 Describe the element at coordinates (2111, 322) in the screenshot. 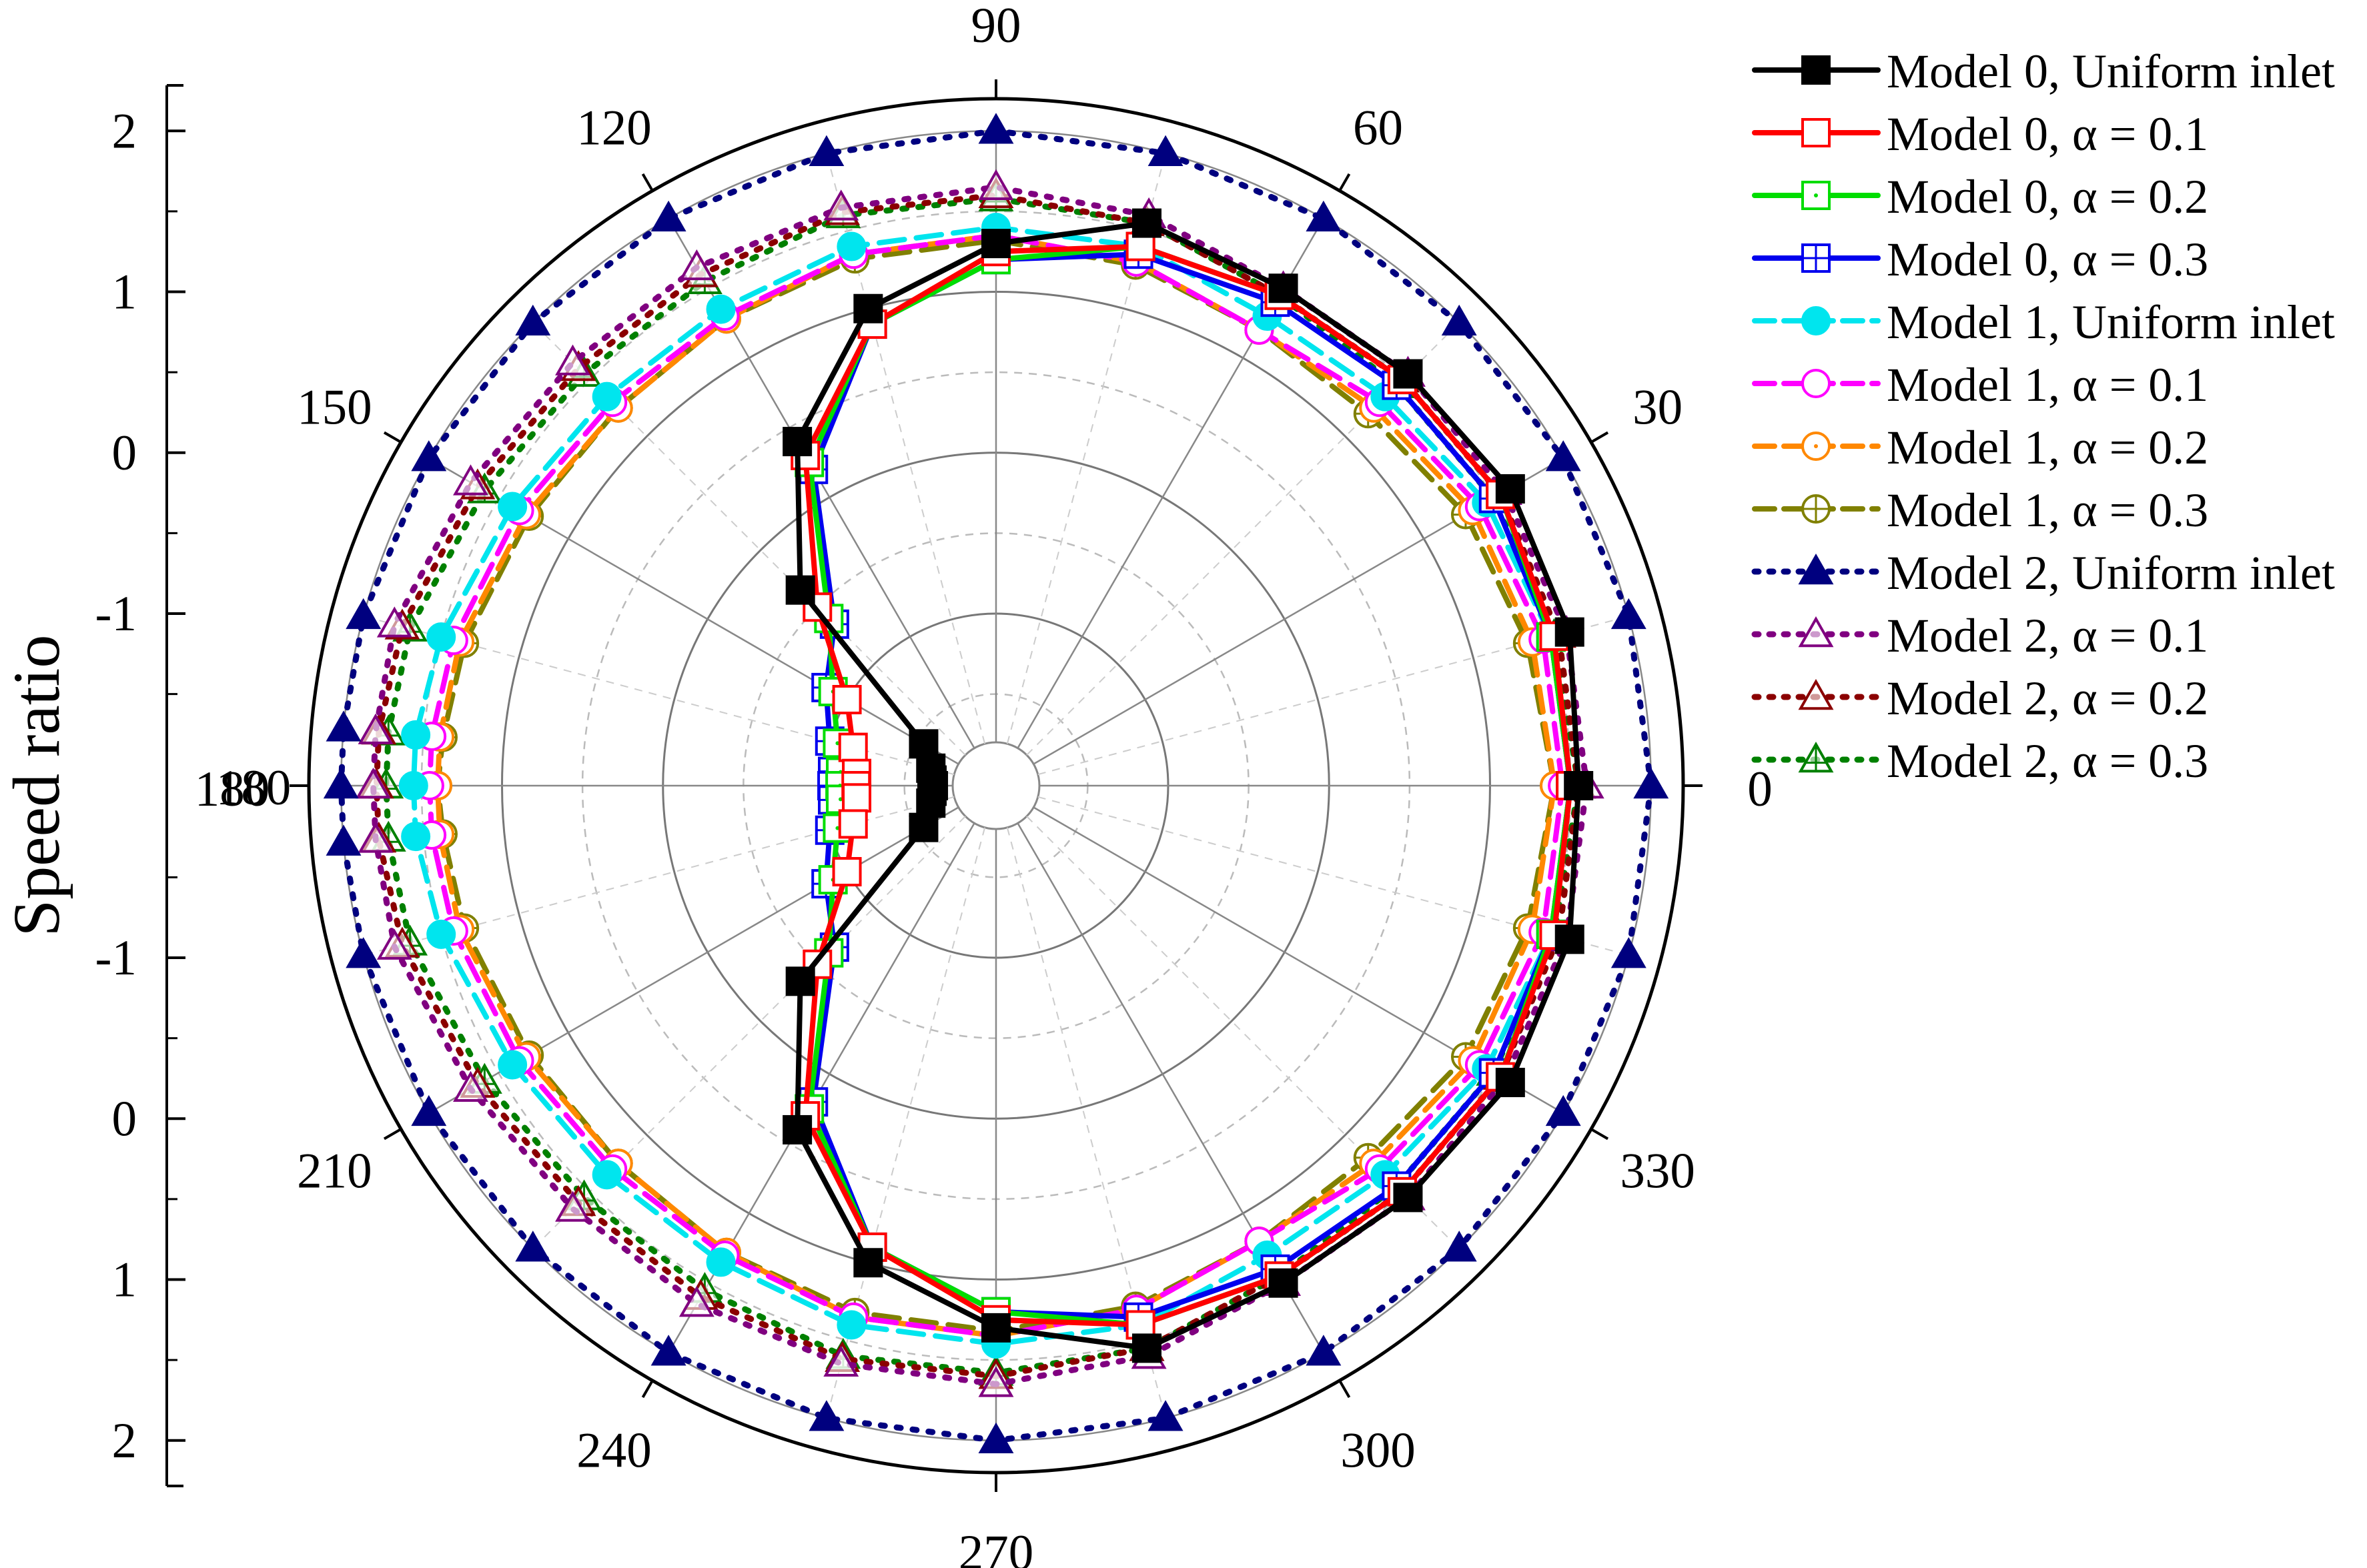

I see `legend-label: Model 1, Uniform inlet` at that location.